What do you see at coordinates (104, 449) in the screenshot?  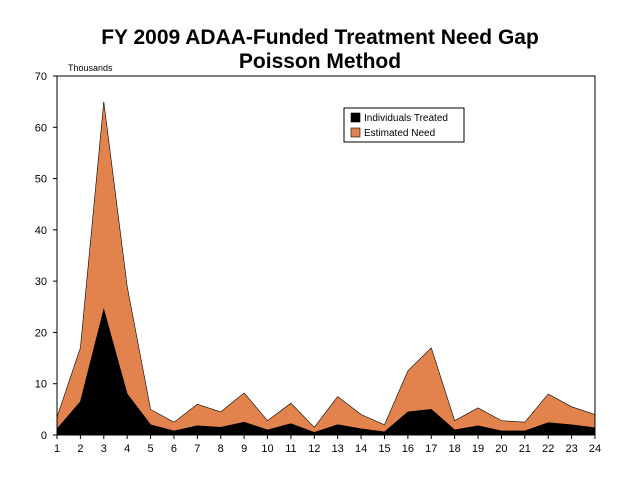 I see `x-tick-label: 3` at bounding box center [104, 449].